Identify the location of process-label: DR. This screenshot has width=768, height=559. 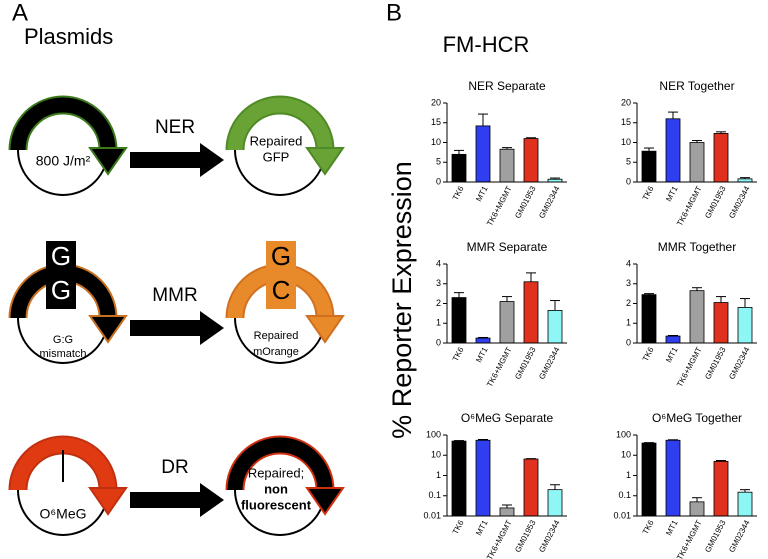
(174, 467).